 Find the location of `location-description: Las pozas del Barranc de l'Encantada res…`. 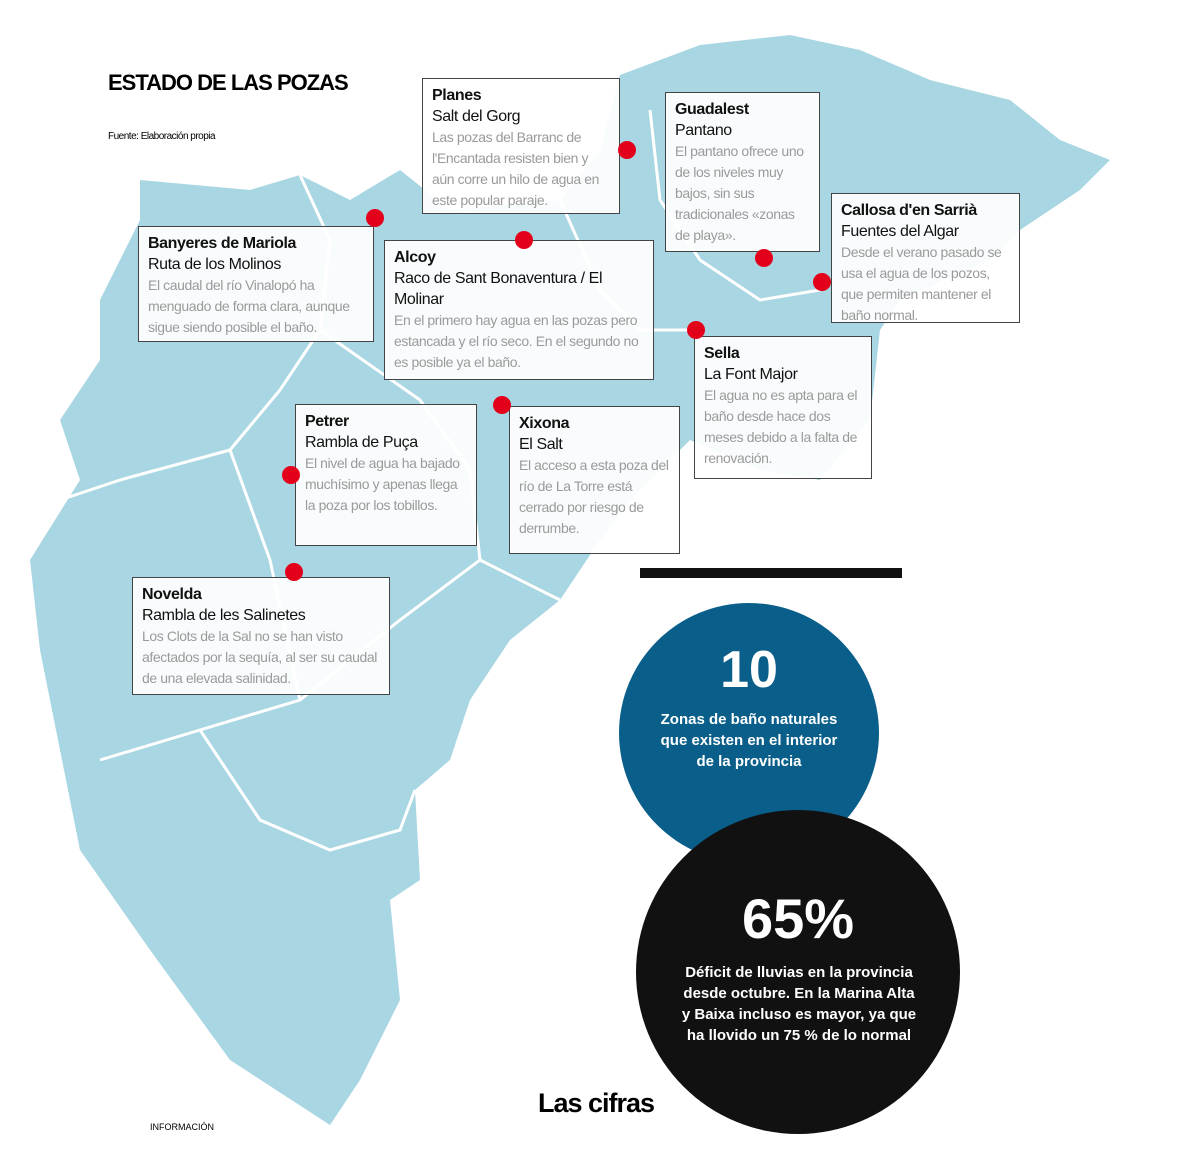

location-description: Las pozas del Barranc de l'Encantada res… is located at coordinates (516, 168).